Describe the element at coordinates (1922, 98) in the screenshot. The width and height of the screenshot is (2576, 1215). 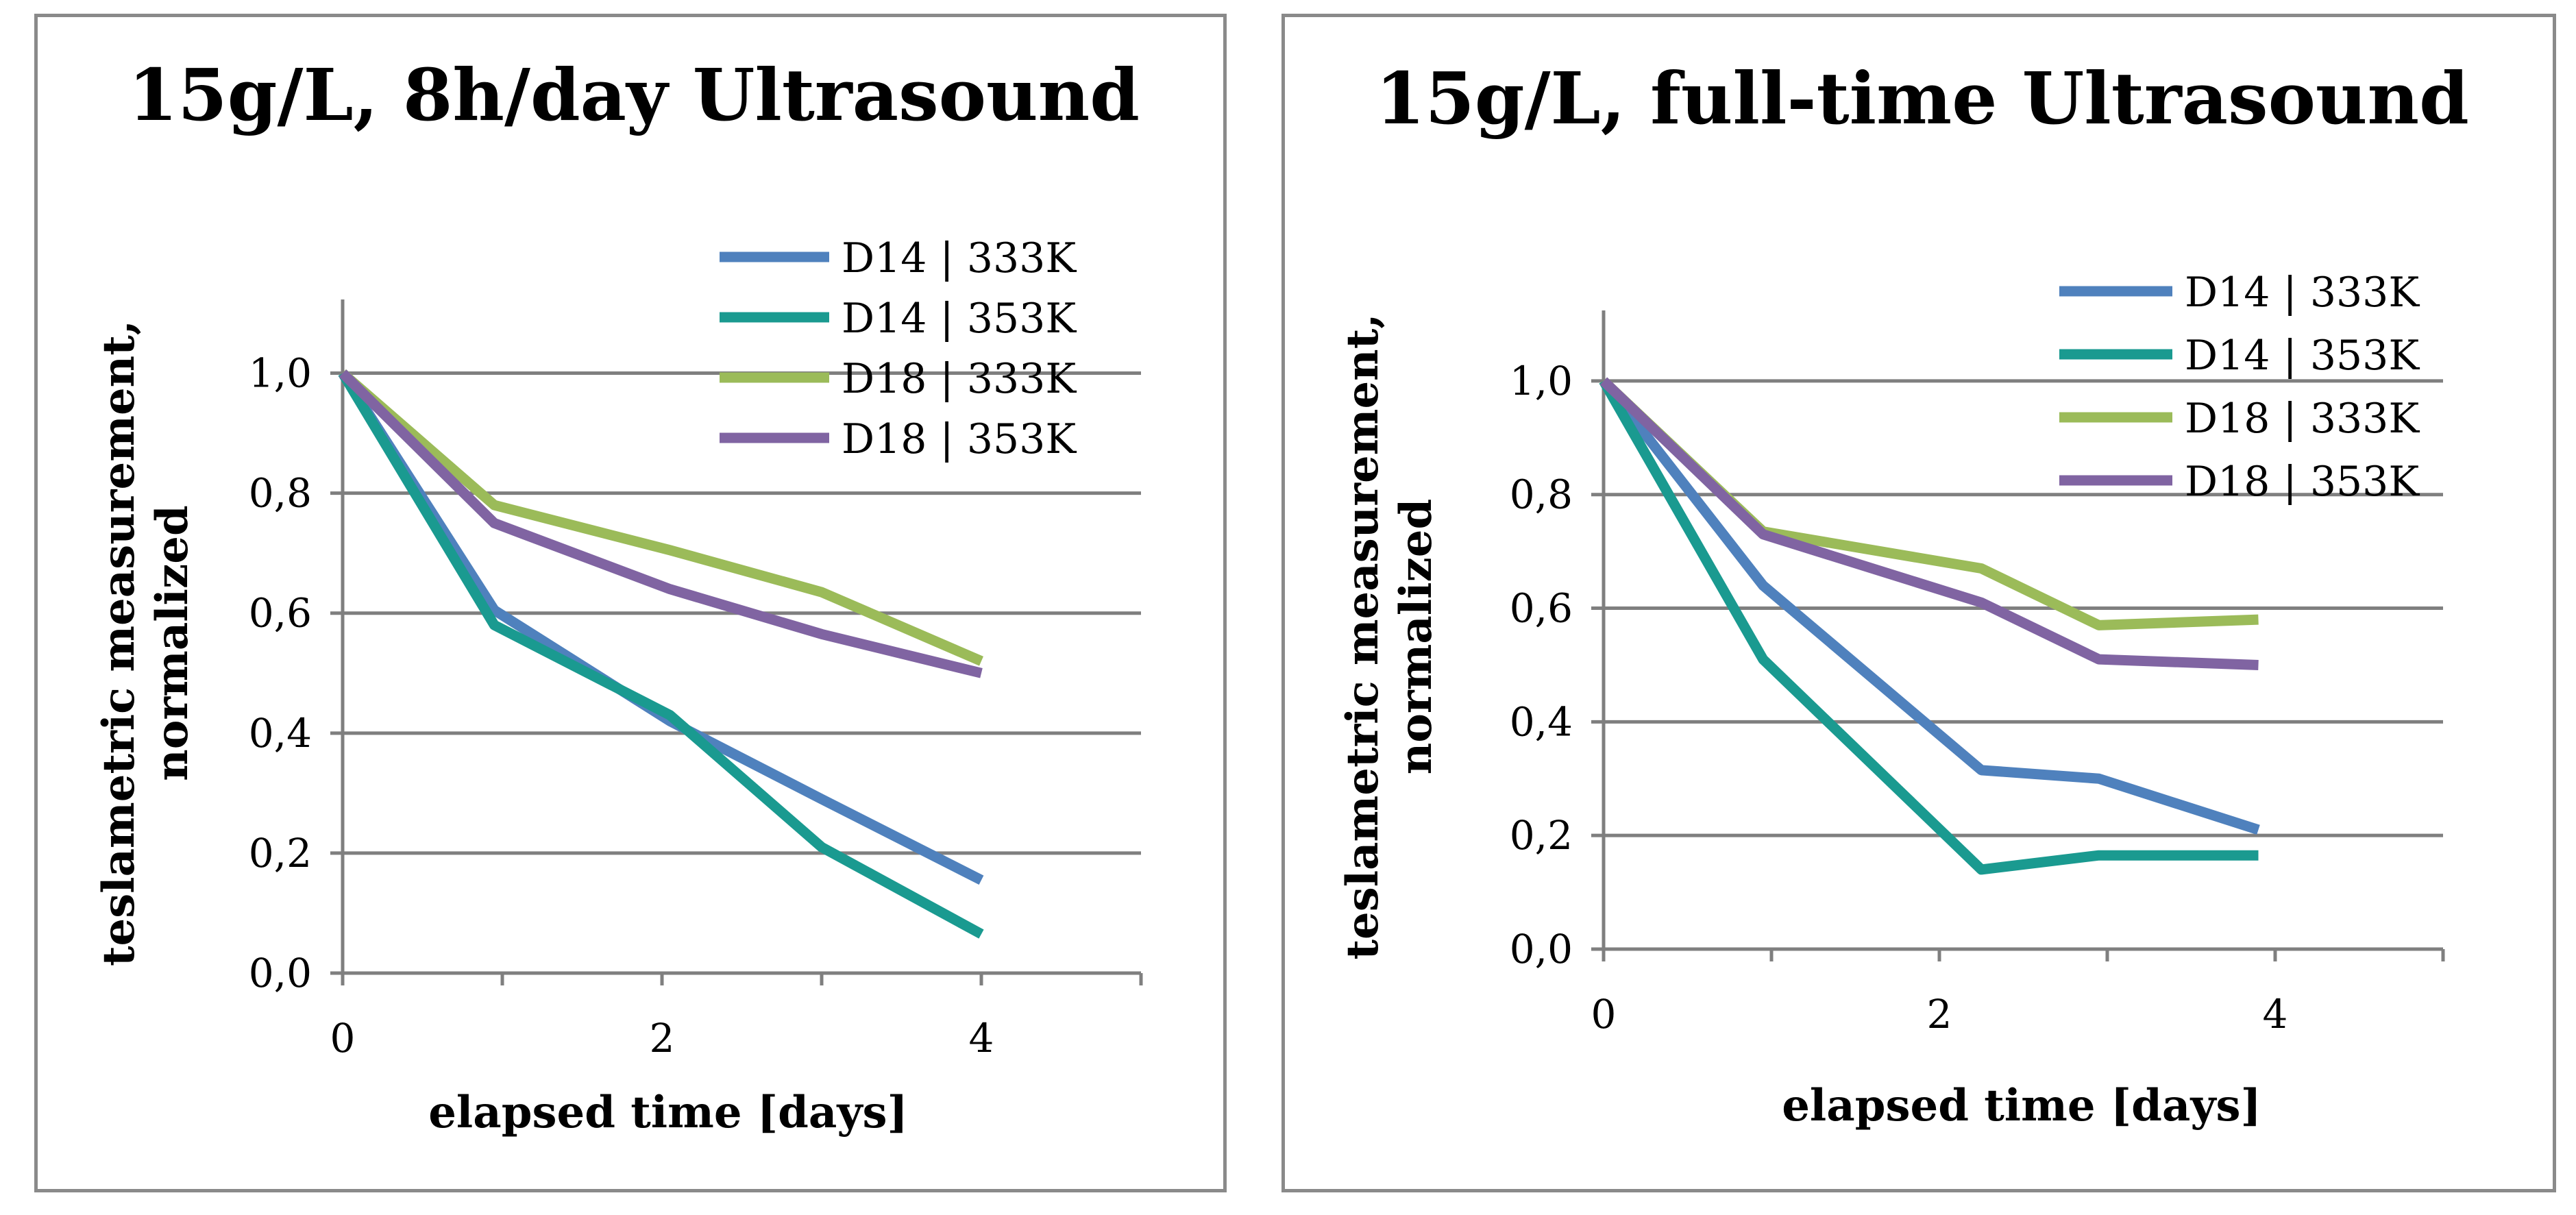
I see `chart-title: 15g/L, full-time Ultrasound` at that location.